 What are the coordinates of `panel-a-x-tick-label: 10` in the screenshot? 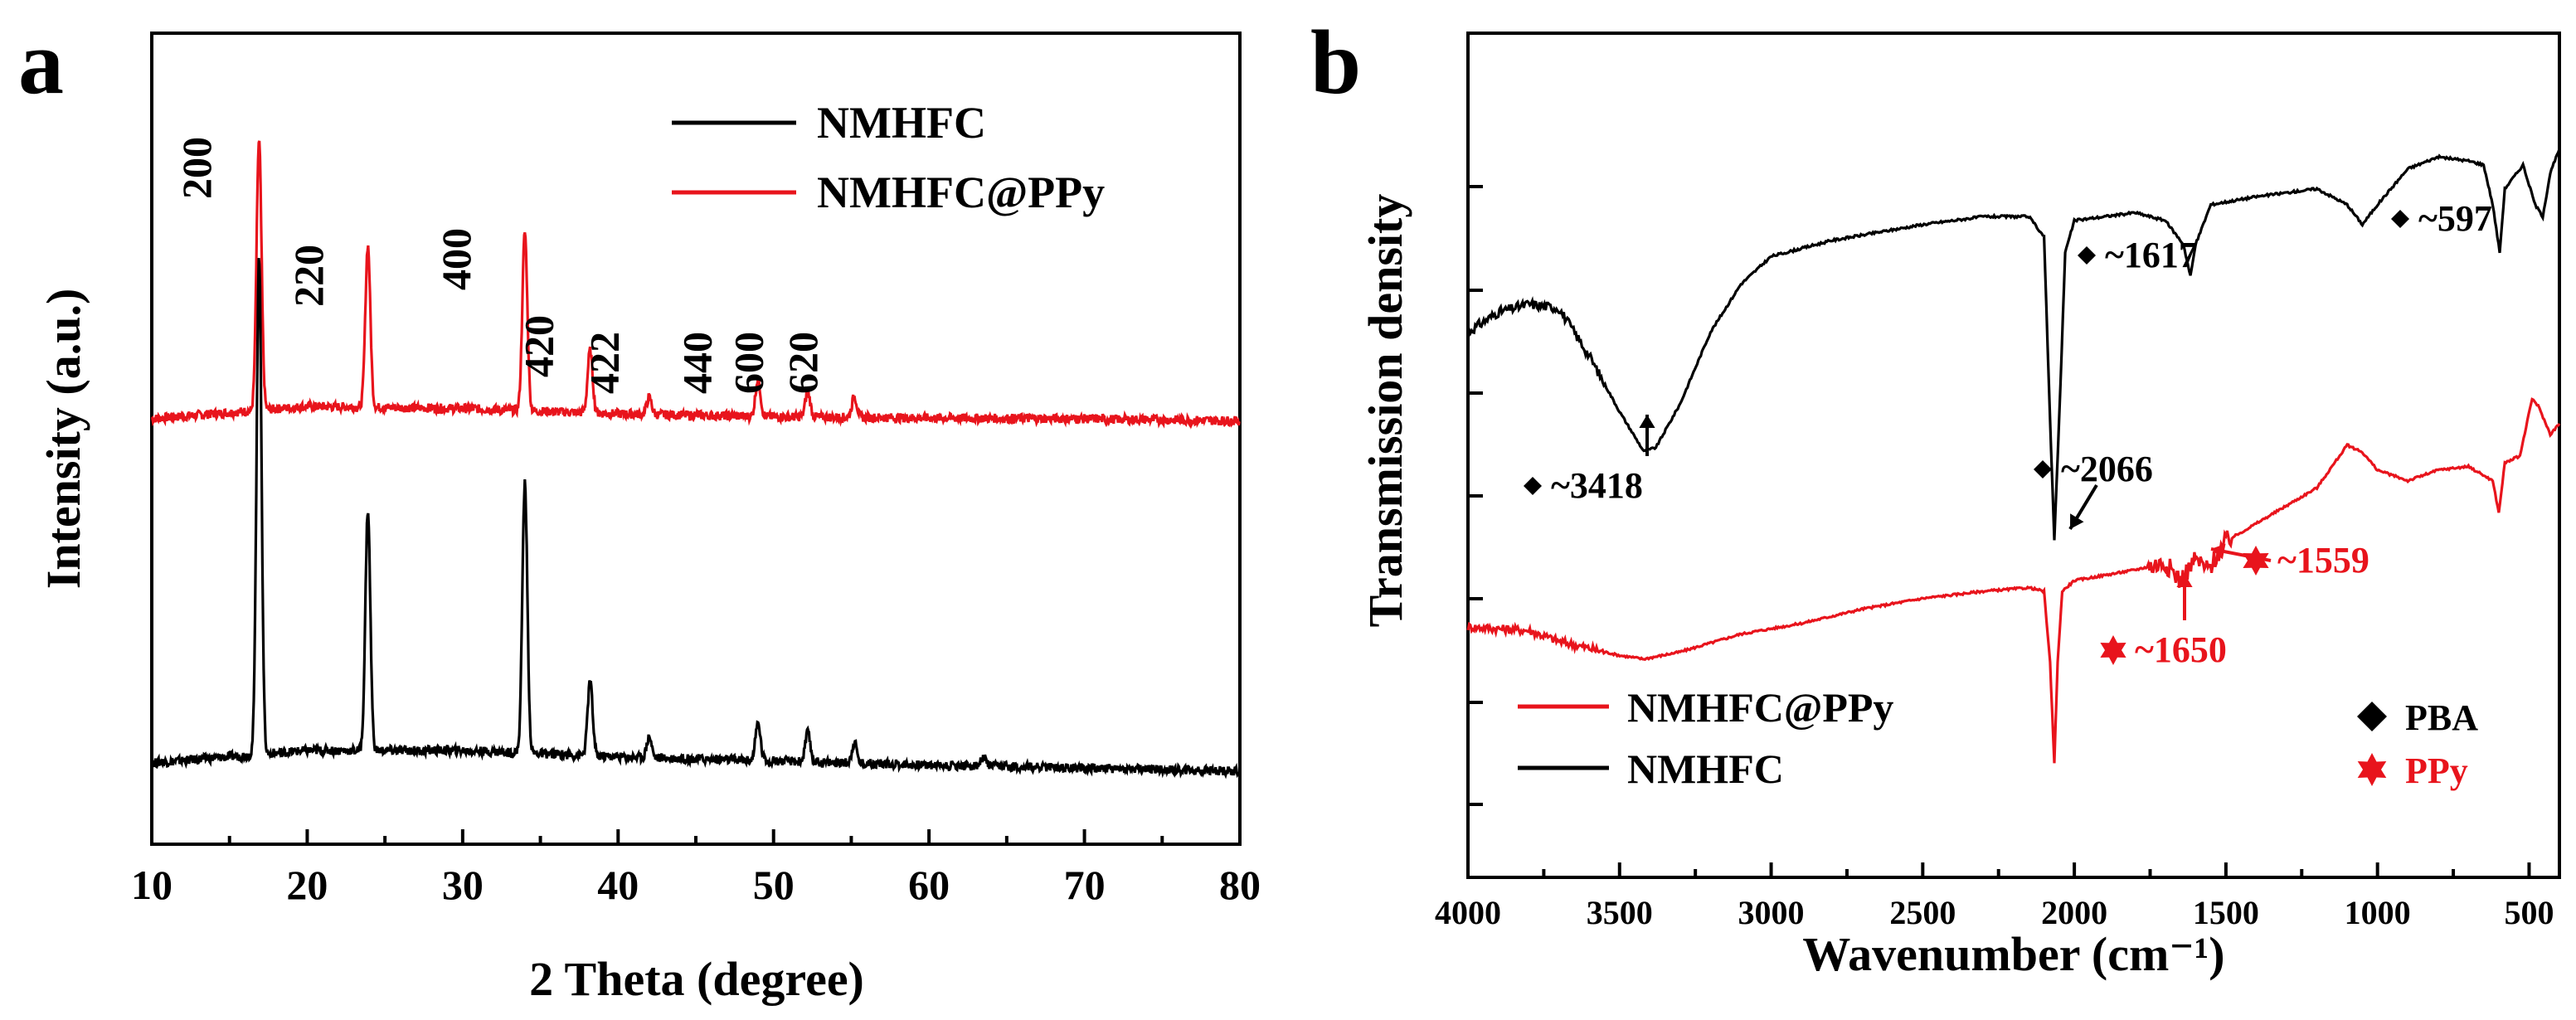 It's located at (152, 885).